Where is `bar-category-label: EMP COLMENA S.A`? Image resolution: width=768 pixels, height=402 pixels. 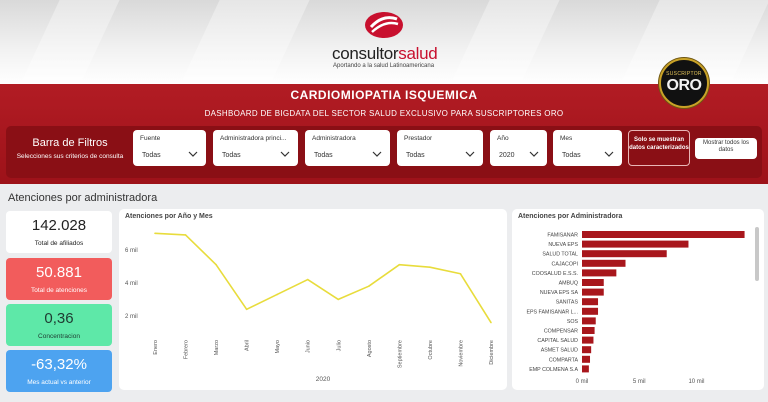 bar-category-label: EMP COLMENA S.A is located at coordinates (553, 370).